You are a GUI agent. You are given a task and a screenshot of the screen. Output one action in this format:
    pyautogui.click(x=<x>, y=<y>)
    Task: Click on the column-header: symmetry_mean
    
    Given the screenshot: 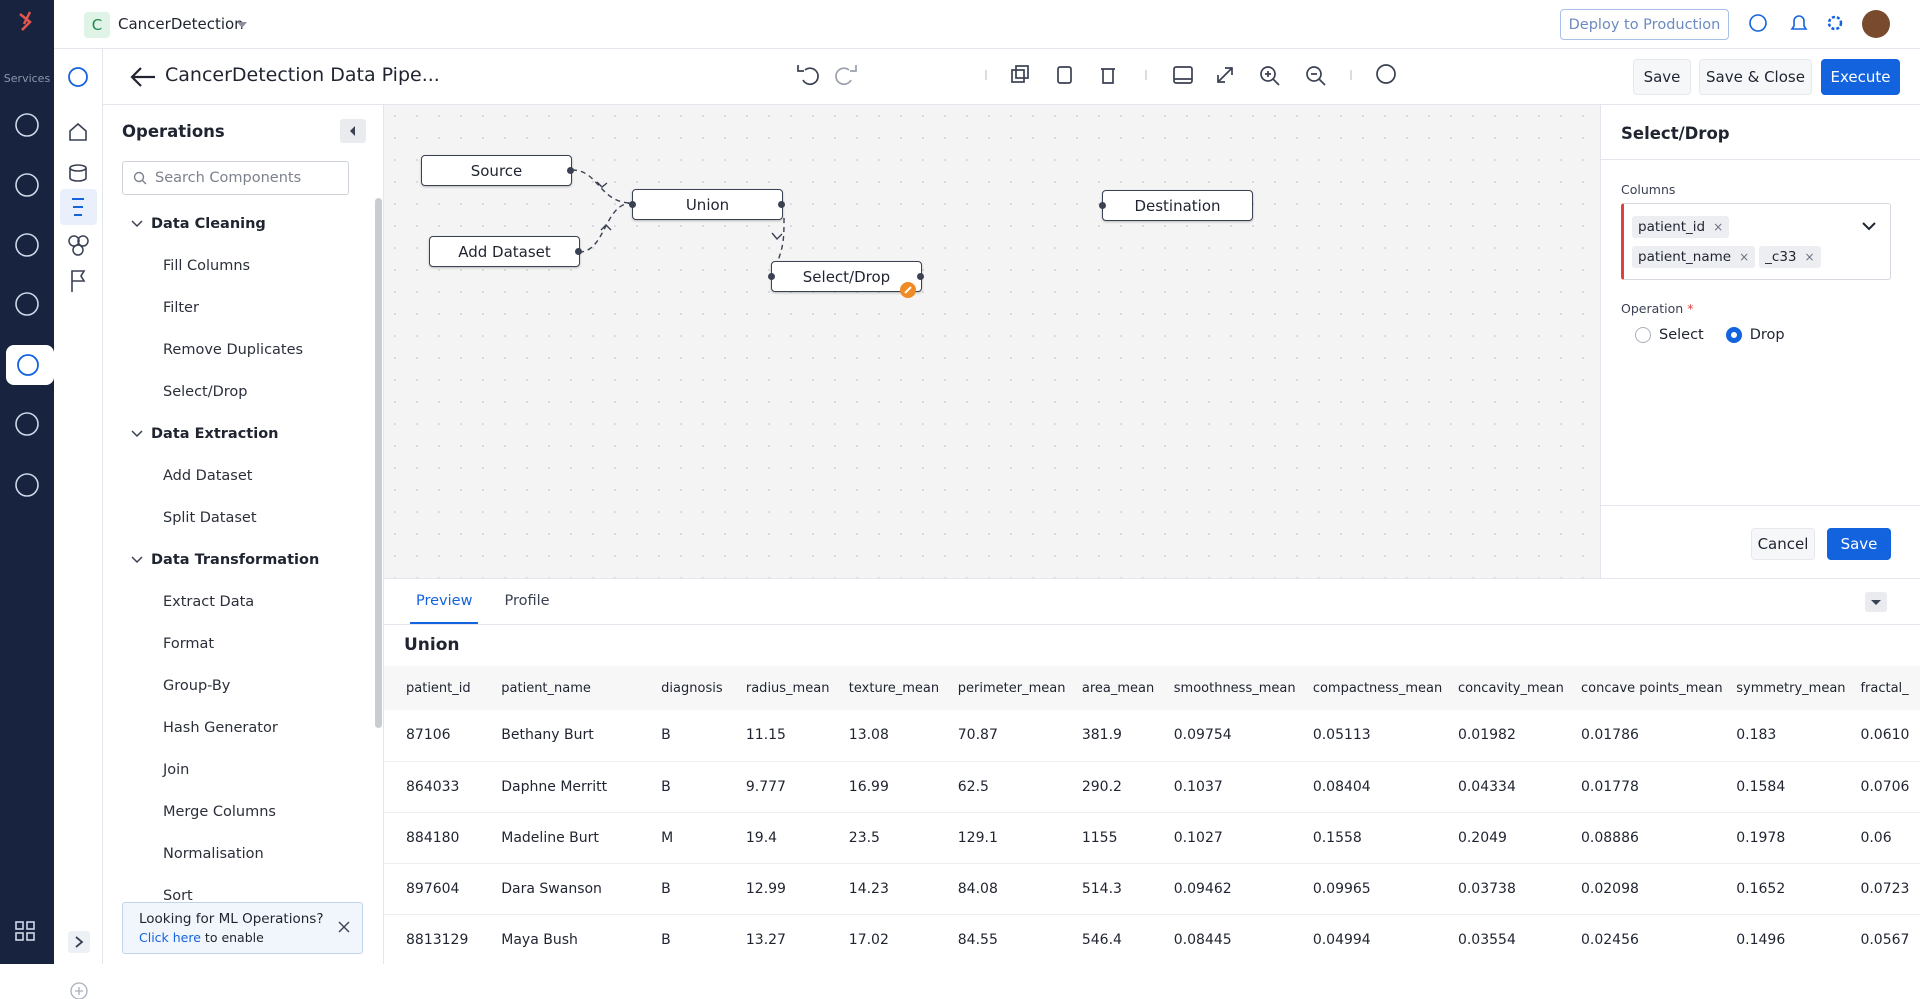 What is the action you would take?
    pyautogui.click(x=1798, y=688)
    